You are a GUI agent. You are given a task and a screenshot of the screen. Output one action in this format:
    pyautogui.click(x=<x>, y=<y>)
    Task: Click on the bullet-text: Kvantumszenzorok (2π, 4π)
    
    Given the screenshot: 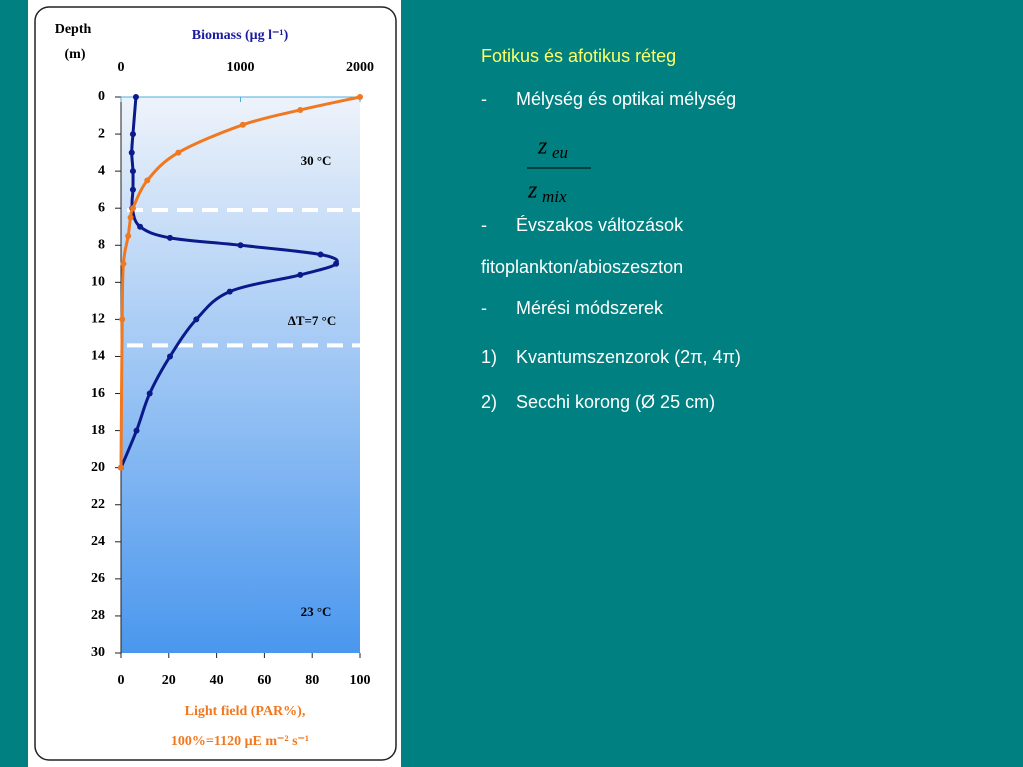 What is the action you would take?
    pyautogui.click(x=628, y=357)
    